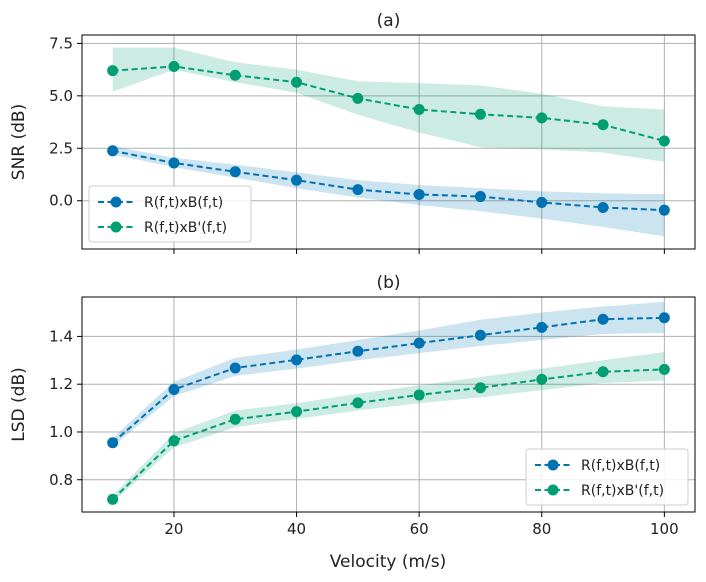  Describe the element at coordinates (388, 562) in the screenshot. I see `x-axis-label: Velocity (m/s)` at that location.